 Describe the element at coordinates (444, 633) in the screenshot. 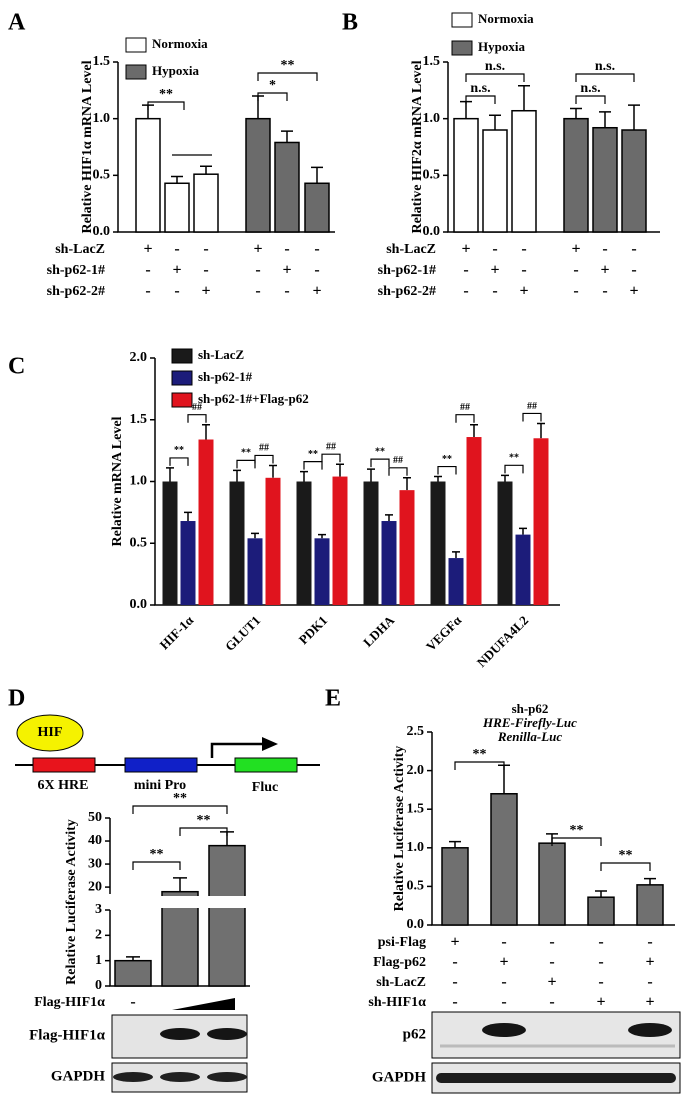

I see `x-tick-label: VEGFα` at that location.